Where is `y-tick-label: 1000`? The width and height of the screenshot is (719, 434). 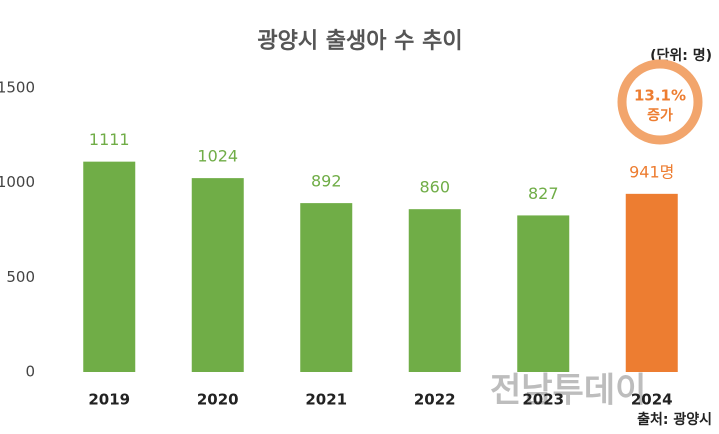 y-tick-label: 1000 is located at coordinates (17, 182).